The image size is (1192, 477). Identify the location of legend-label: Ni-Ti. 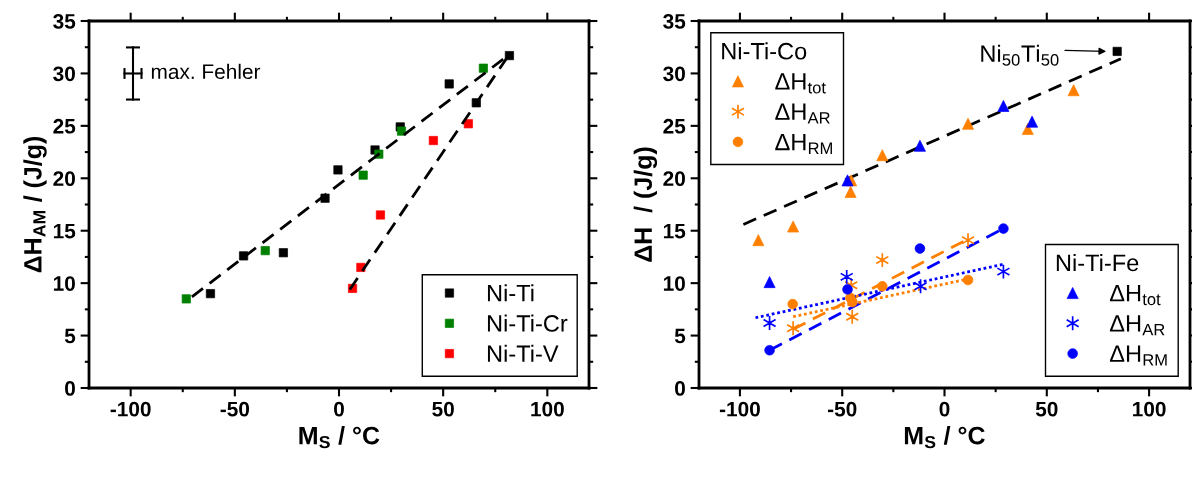
(510, 293).